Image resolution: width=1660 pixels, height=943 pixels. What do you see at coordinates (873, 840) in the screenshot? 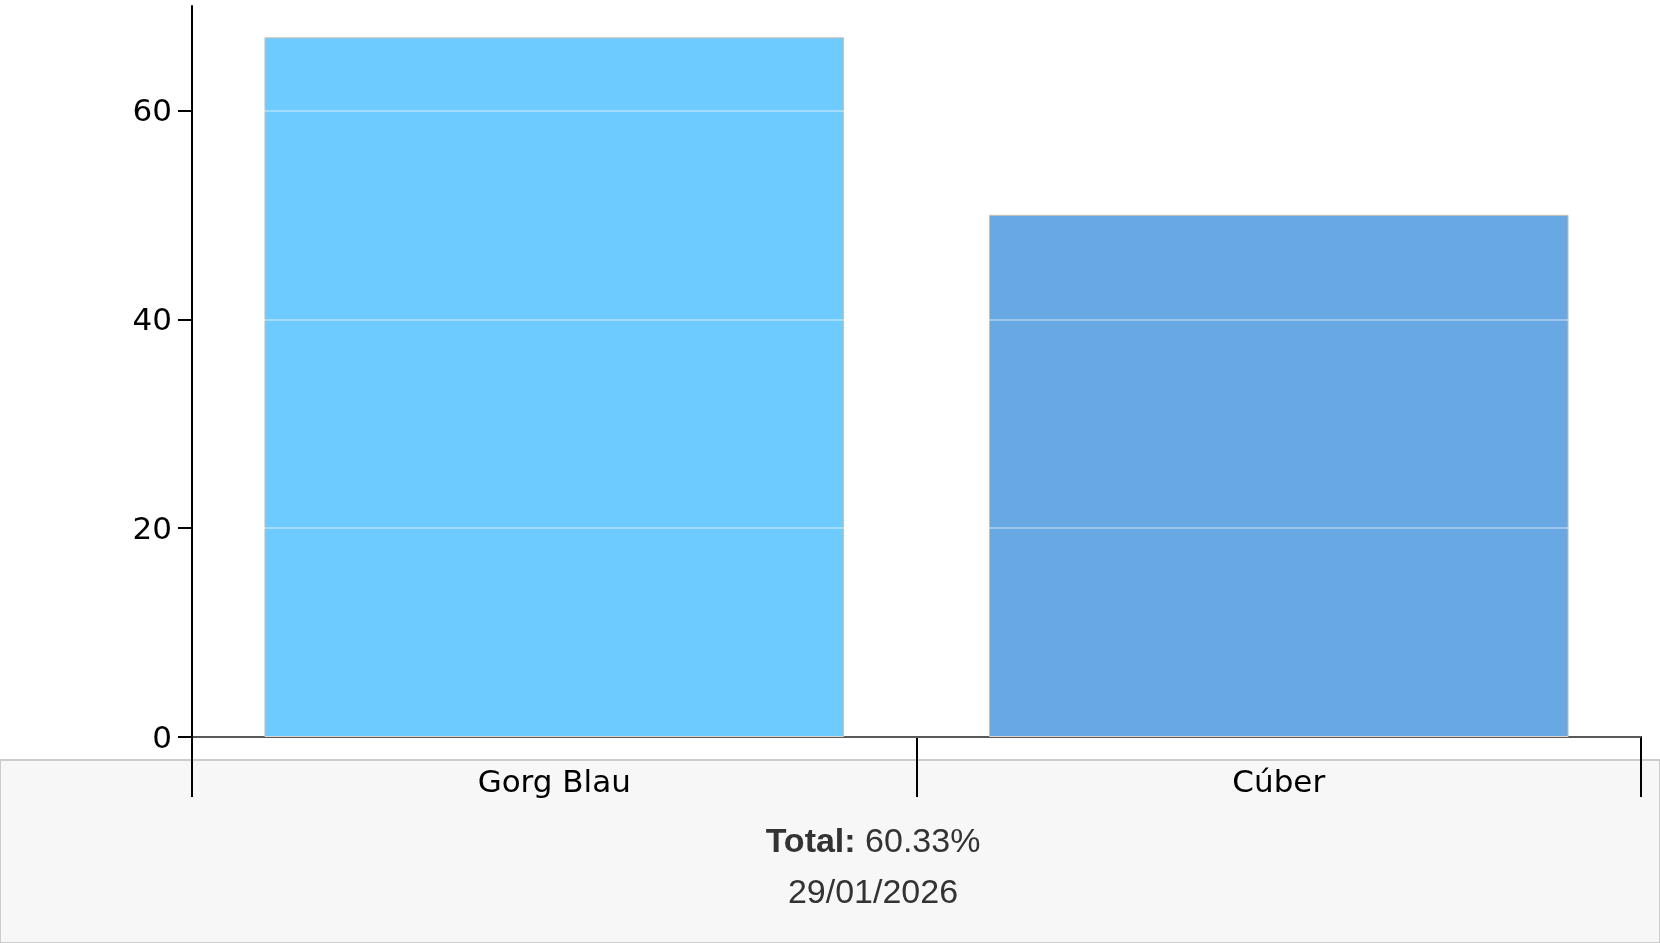
I see `text: Total: 60.33%` at bounding box center [873, 840].